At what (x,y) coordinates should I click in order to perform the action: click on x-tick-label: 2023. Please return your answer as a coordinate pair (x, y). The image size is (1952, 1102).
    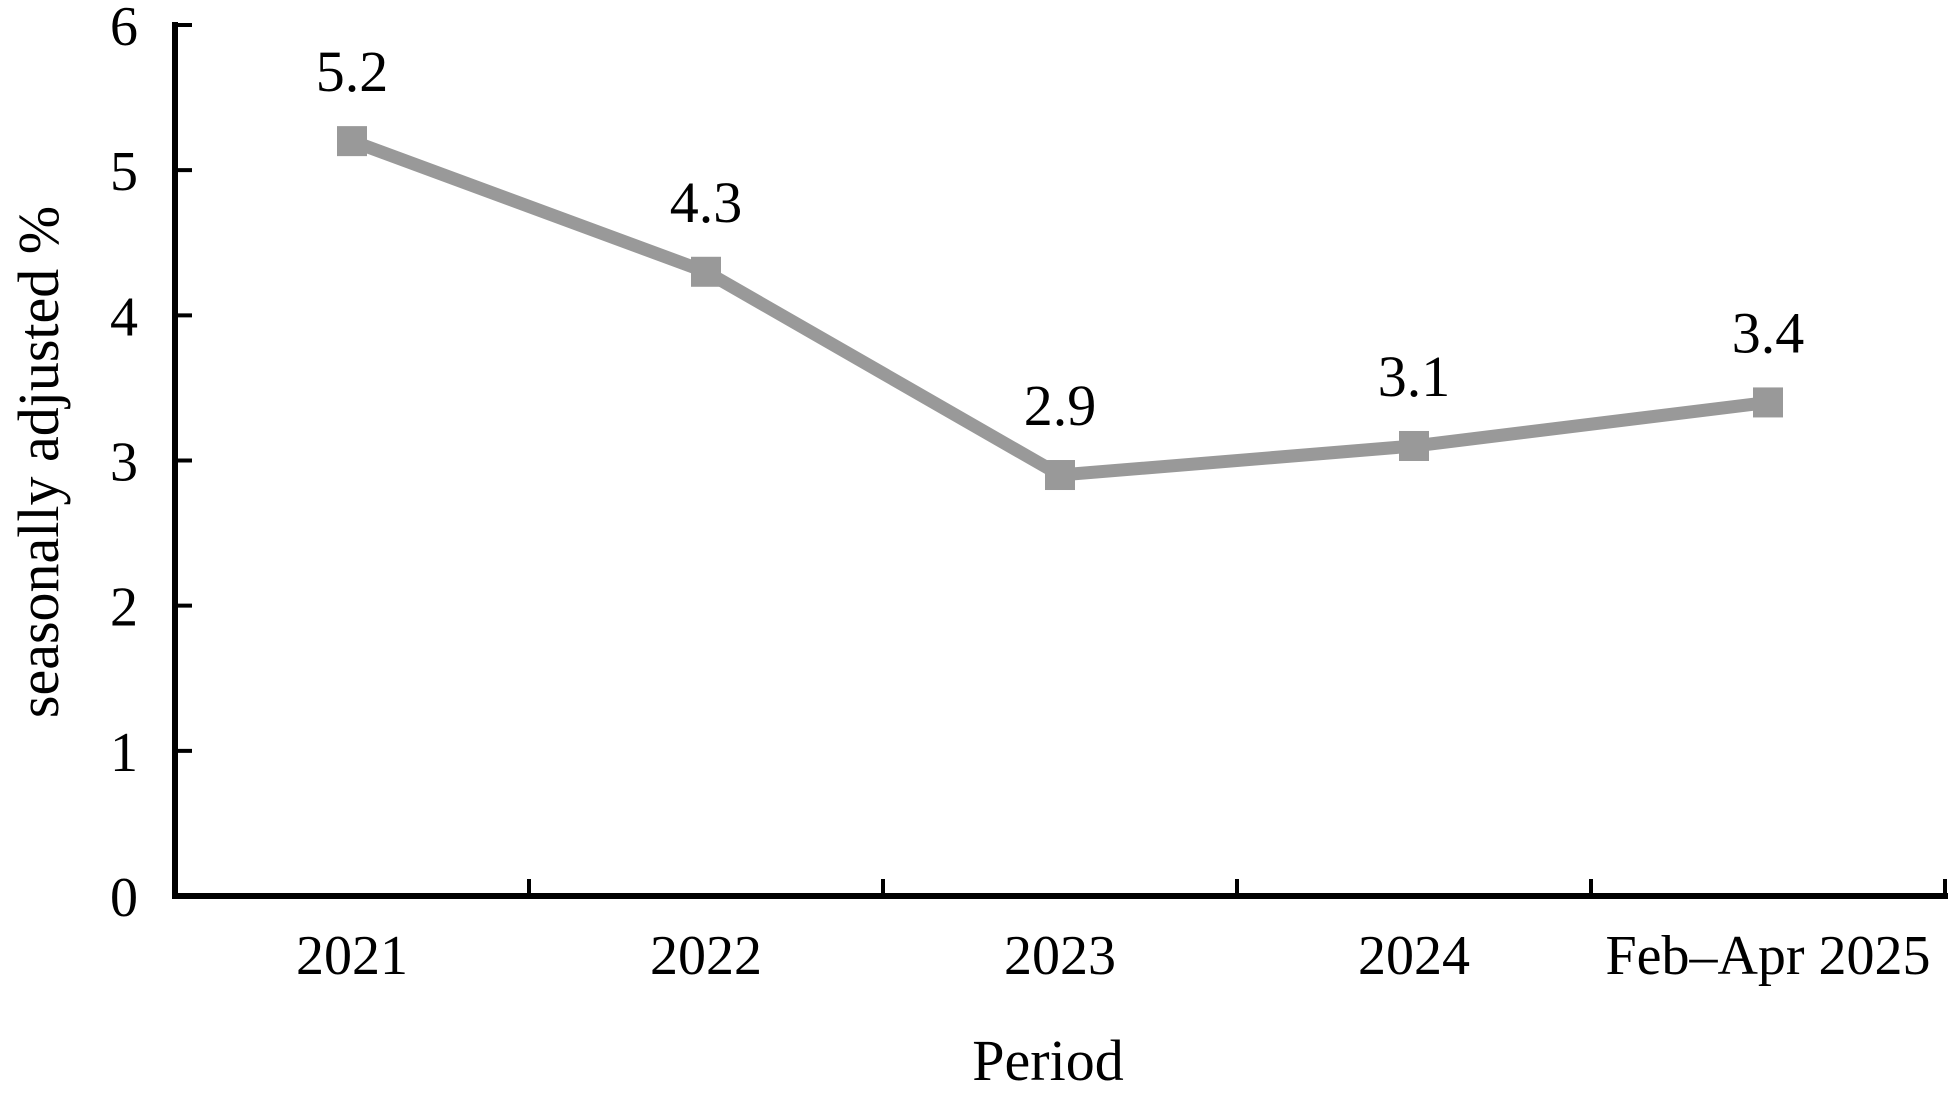
    Looking at the image, I should click on (1060, 956).